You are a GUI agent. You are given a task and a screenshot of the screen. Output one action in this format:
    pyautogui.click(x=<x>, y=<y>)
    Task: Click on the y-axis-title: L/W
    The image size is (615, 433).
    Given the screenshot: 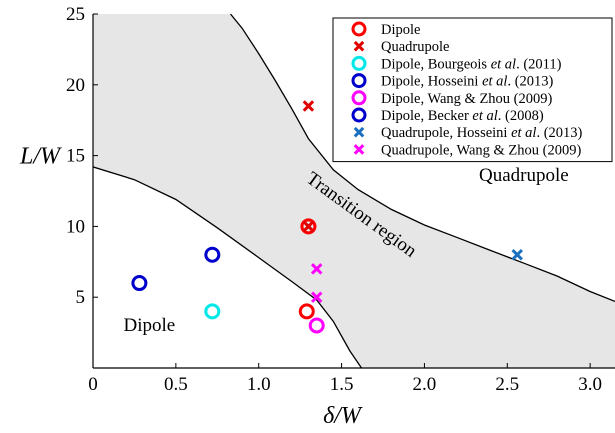 What is the action you would take?
    pyautogui.click(x=40, y=157)
    